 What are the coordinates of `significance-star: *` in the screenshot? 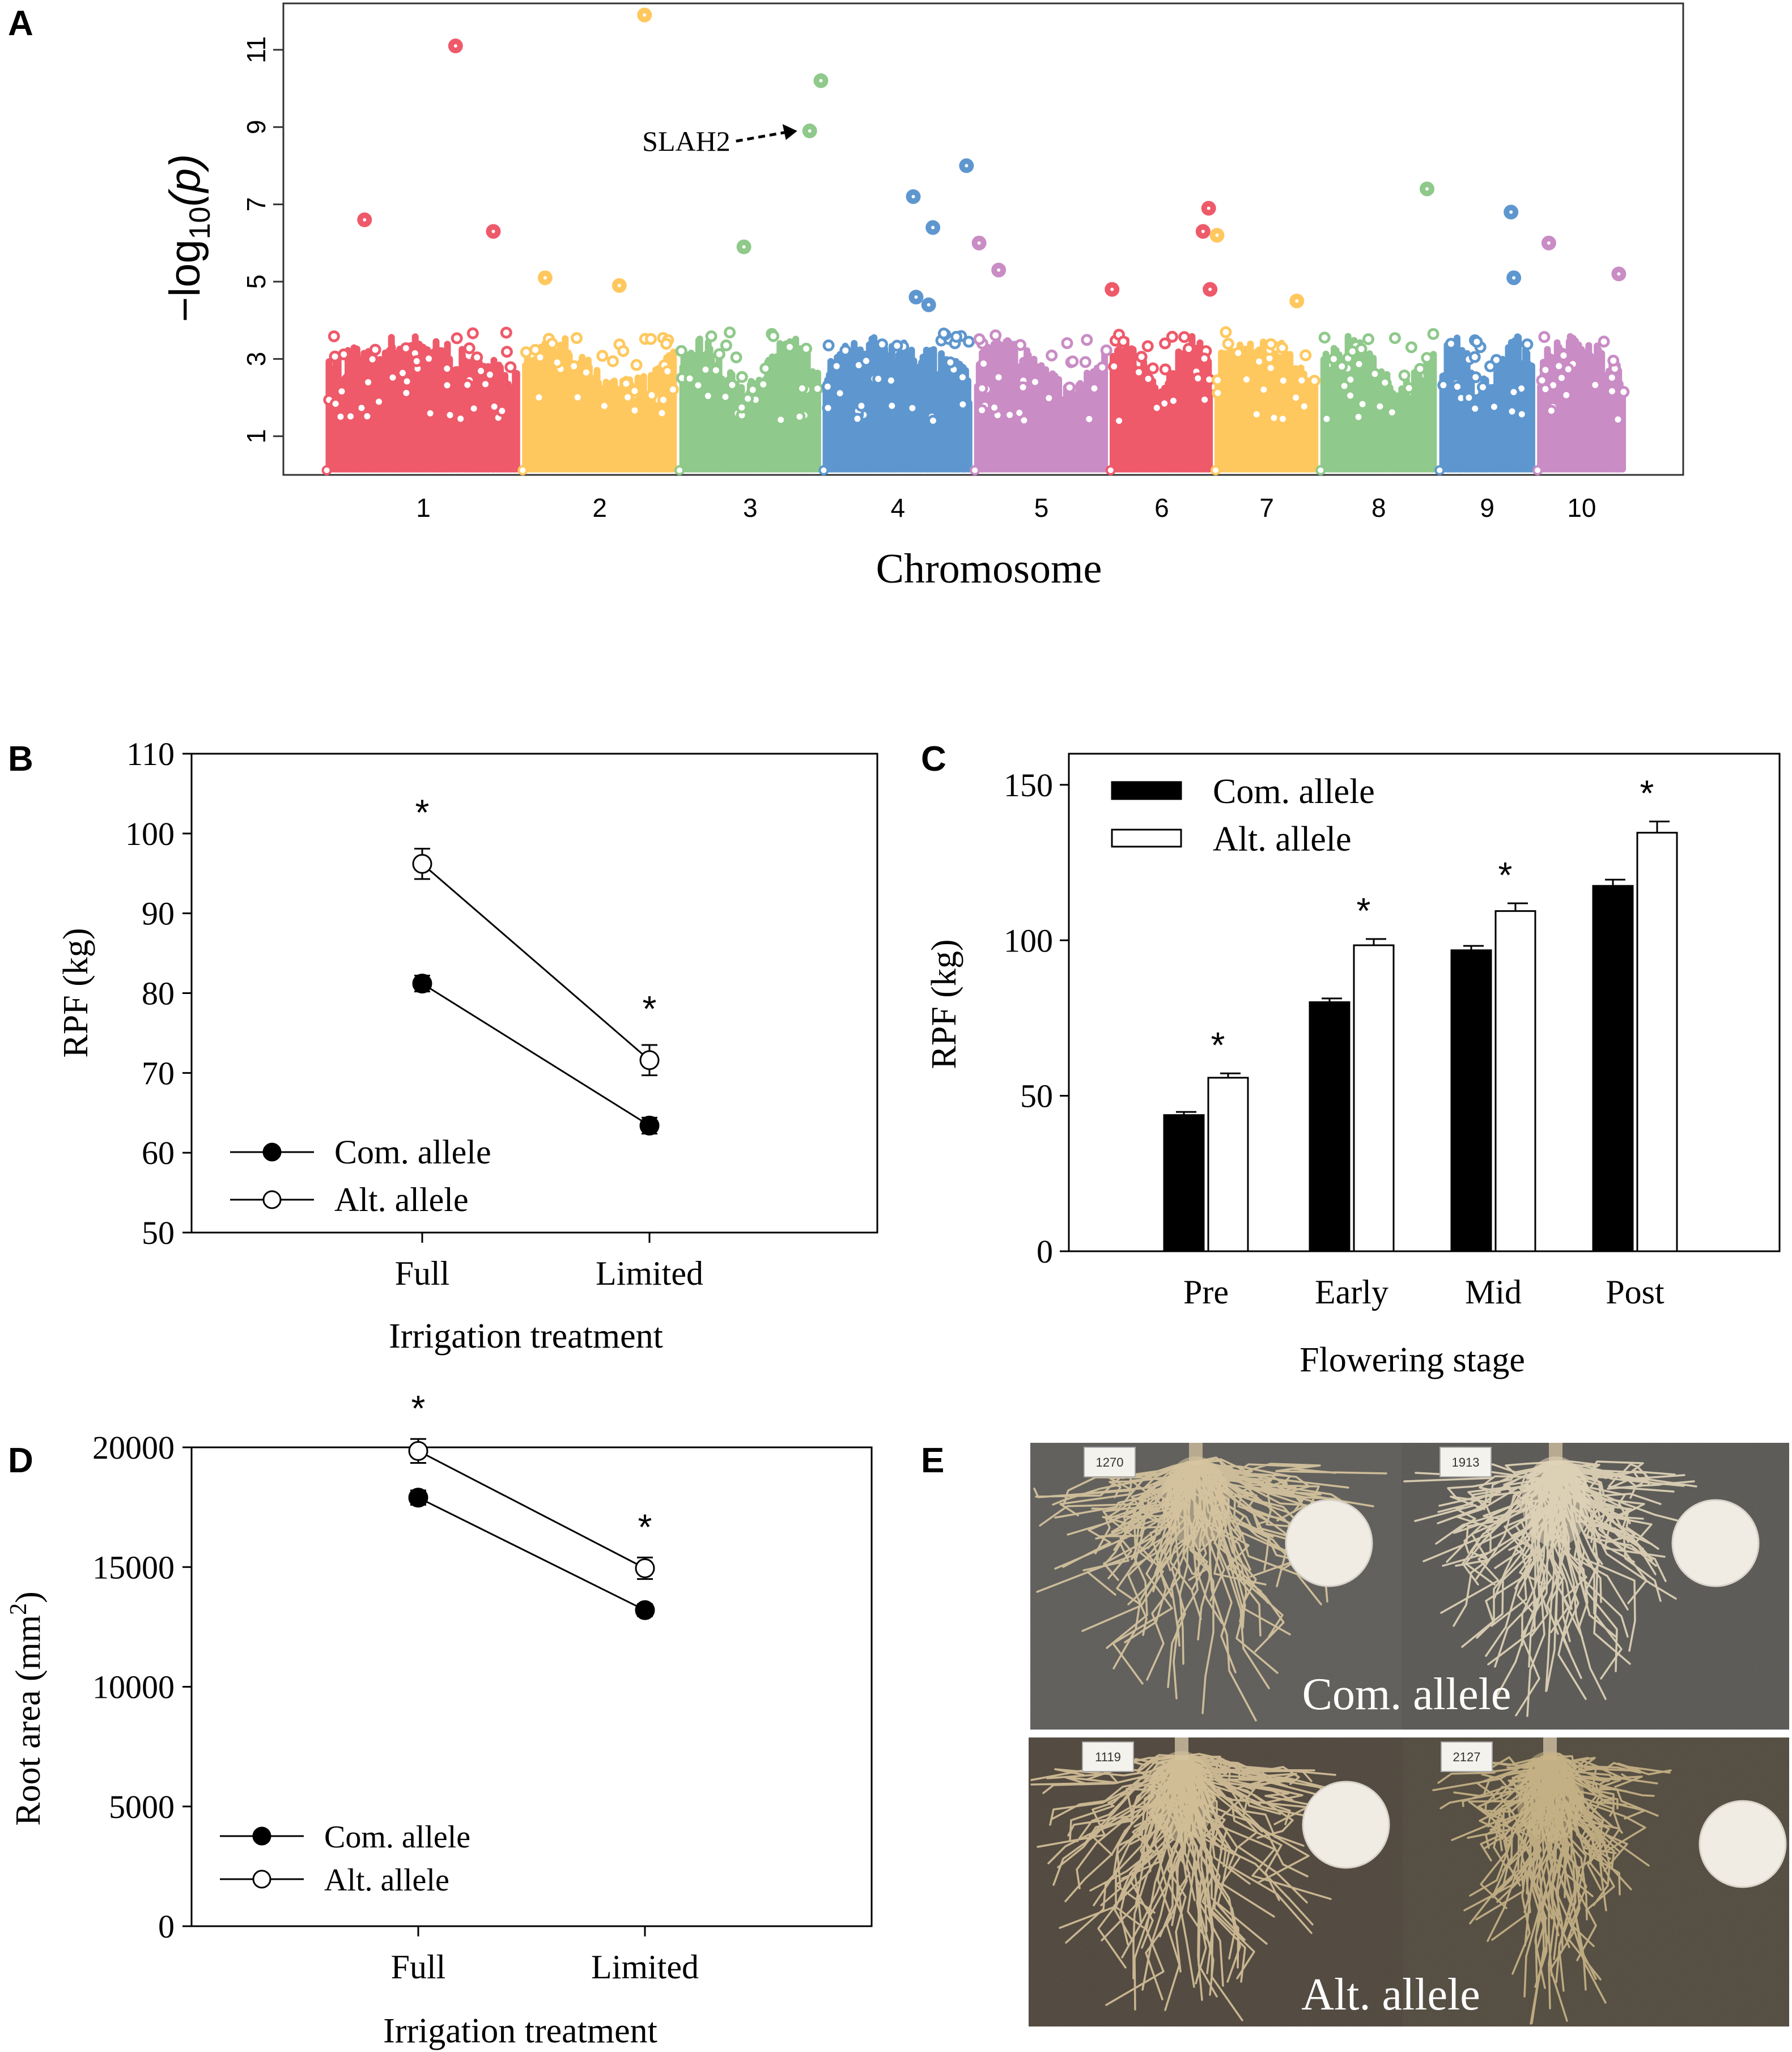 It's located at (419, 1408).